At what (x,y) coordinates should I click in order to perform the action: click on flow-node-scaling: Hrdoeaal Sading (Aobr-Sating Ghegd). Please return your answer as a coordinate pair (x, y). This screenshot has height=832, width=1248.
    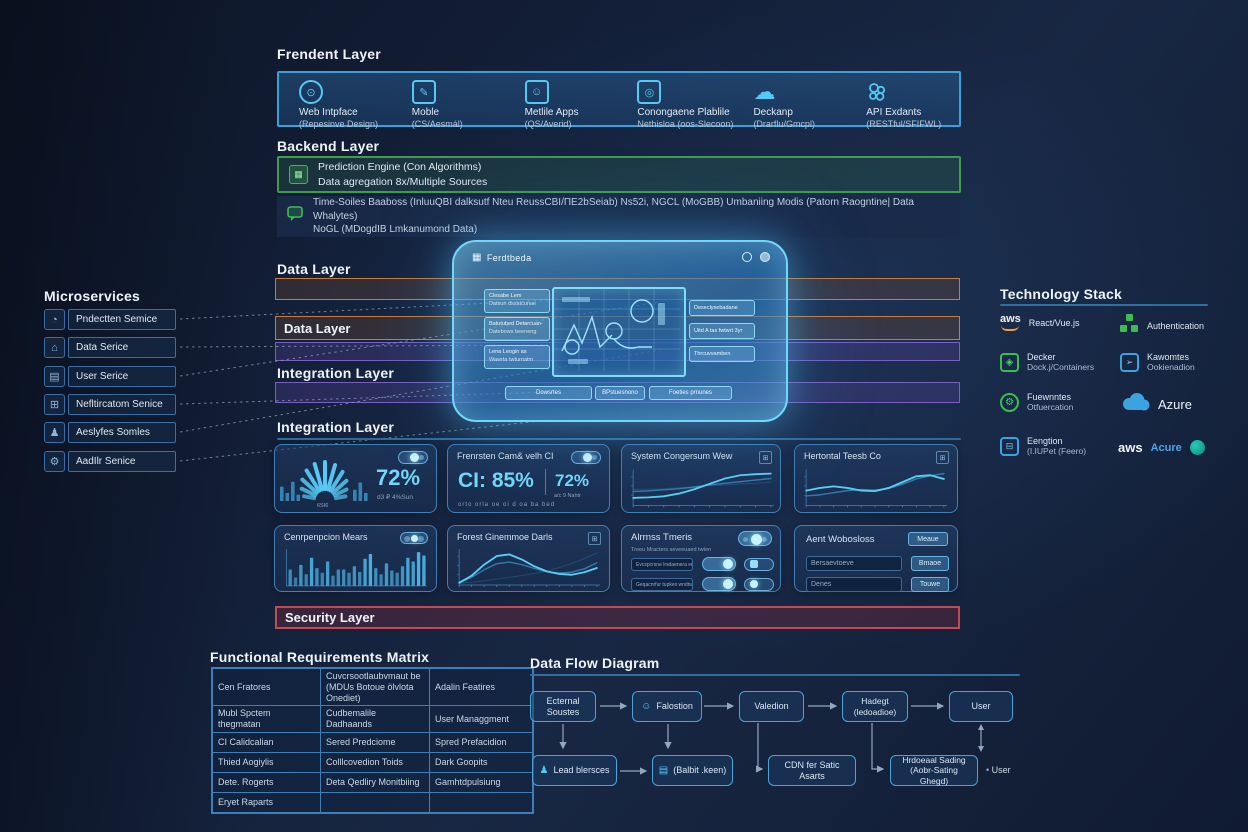
    Looking at the image, I should click on (934, 770).